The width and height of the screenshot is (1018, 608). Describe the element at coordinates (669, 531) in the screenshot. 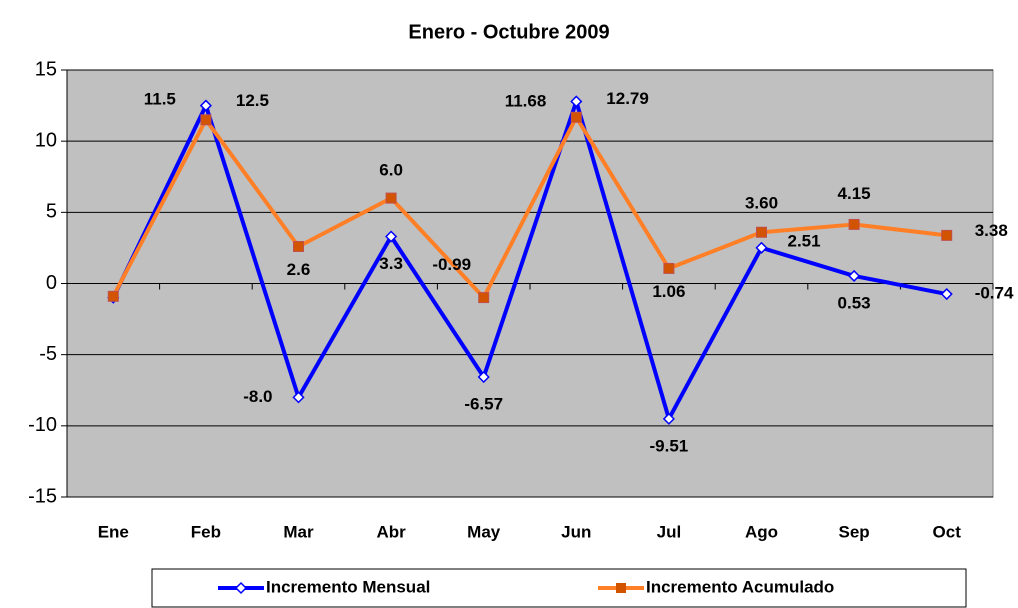

I see `x-tick-label: Jul` at that location.